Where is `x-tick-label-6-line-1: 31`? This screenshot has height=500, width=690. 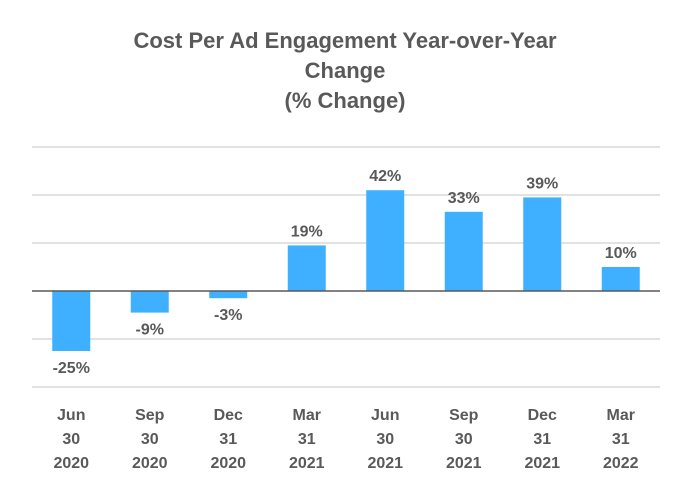 x-tick-label-6-line-1: 31 is located at coordinates (542, 439).